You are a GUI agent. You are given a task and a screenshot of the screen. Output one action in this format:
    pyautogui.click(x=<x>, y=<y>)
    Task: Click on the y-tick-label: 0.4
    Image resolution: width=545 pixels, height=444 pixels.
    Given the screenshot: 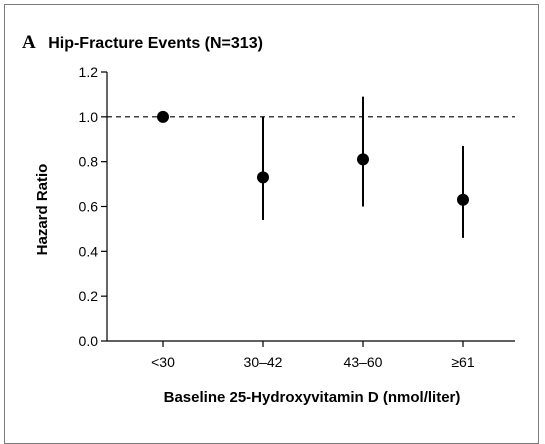 What is the action you would take?
    pyautogui.click(x=89, y=251)
    